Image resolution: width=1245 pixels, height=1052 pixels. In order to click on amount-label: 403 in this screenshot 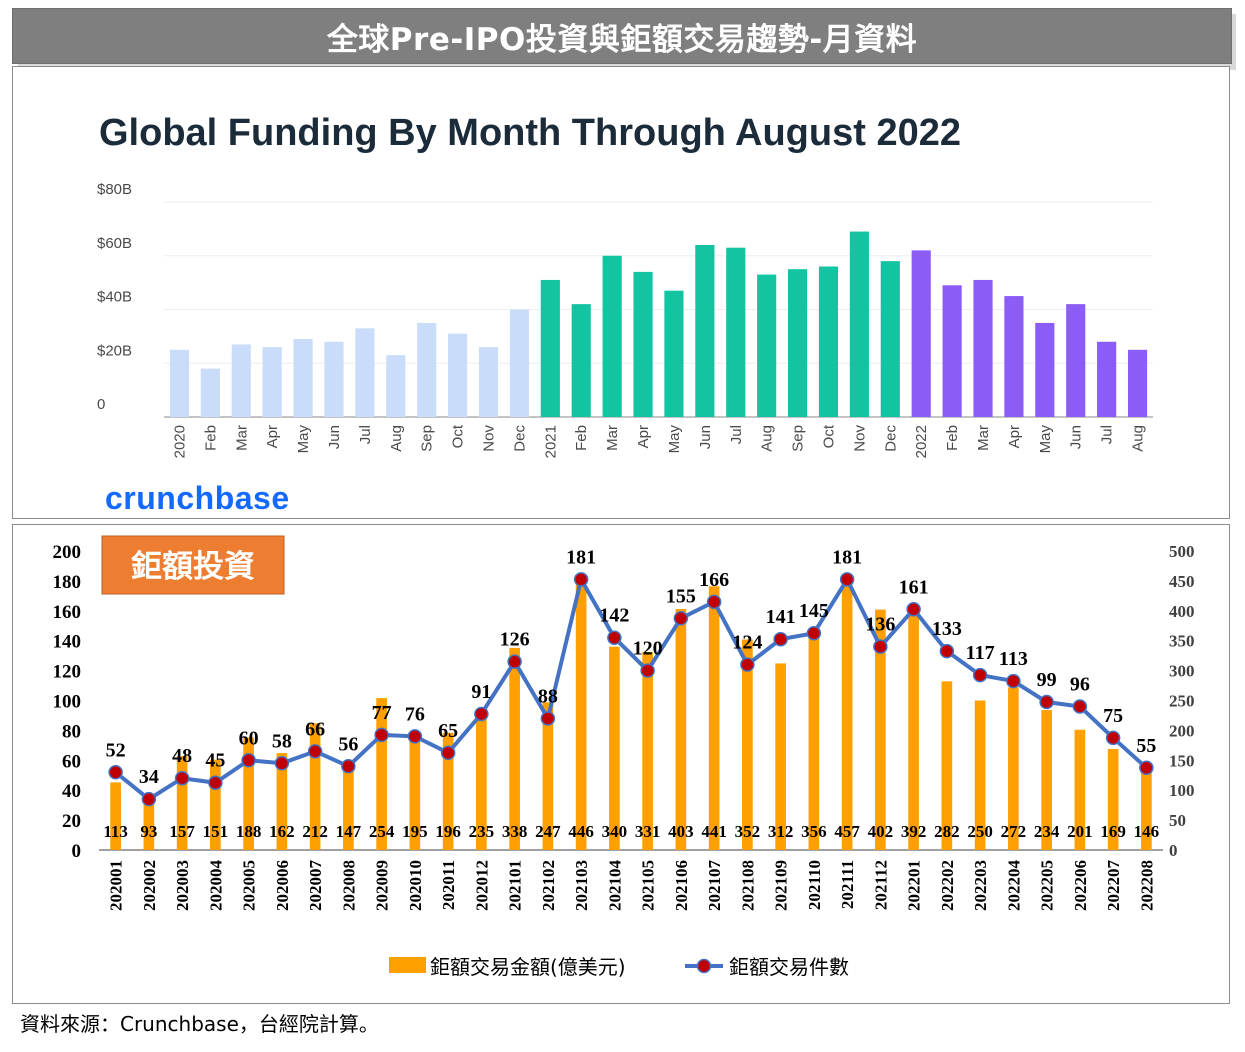, I will do `click(681, 831)`.